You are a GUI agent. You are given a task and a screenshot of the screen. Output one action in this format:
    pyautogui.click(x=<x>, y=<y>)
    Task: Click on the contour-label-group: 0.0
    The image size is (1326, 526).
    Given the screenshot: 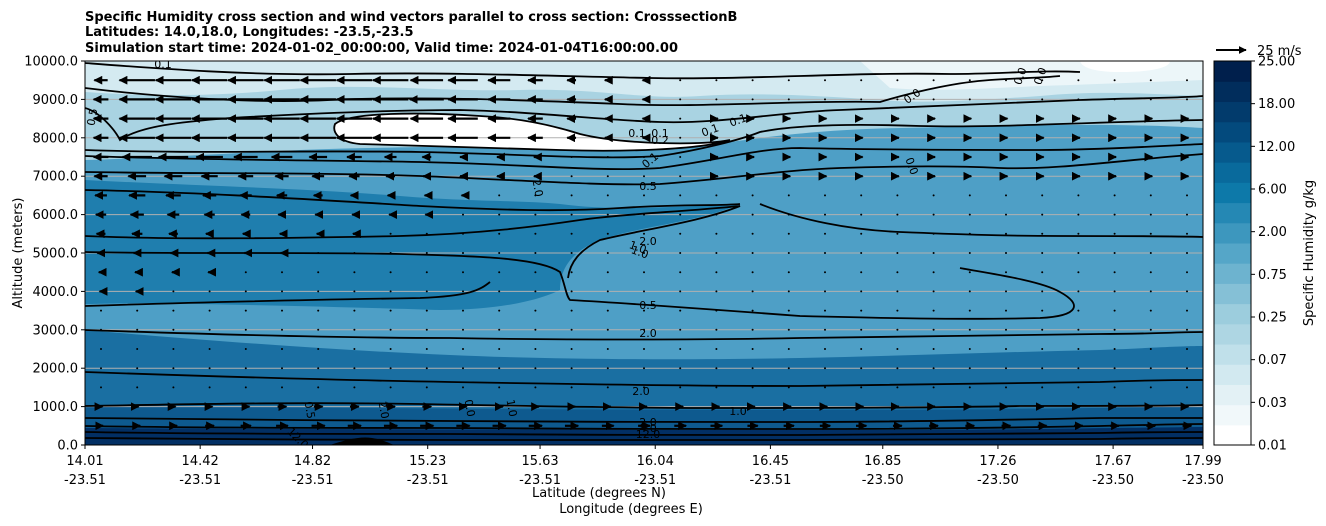 What is the action you would take?
    pyautogui.click(x=1040, y=76)
    